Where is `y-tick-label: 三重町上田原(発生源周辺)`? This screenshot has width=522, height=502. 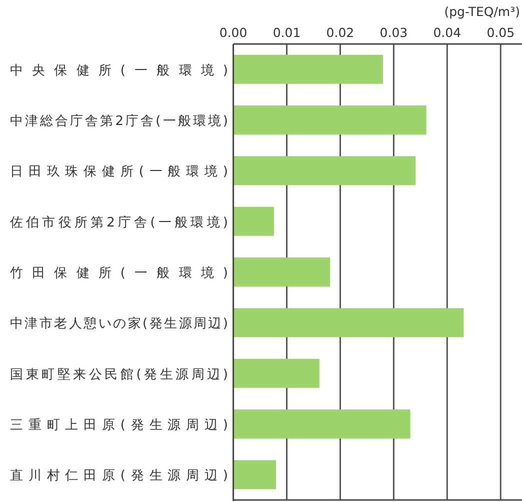
y-tick-label: 三重町上田原(発生源周辺) is located at coordinates (119, 425).